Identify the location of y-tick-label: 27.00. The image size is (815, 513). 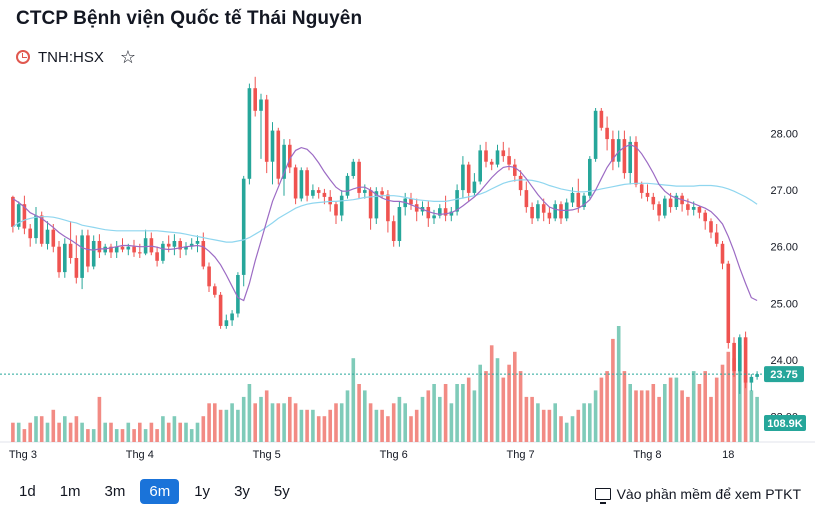
(784, 191).